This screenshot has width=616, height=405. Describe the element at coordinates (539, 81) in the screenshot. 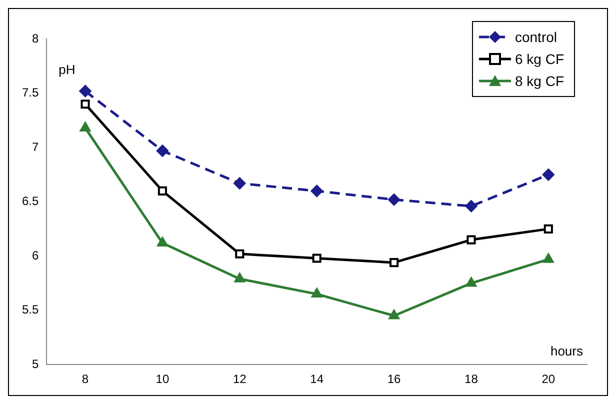

I see `legend-label: 8 kg CF` at that location.